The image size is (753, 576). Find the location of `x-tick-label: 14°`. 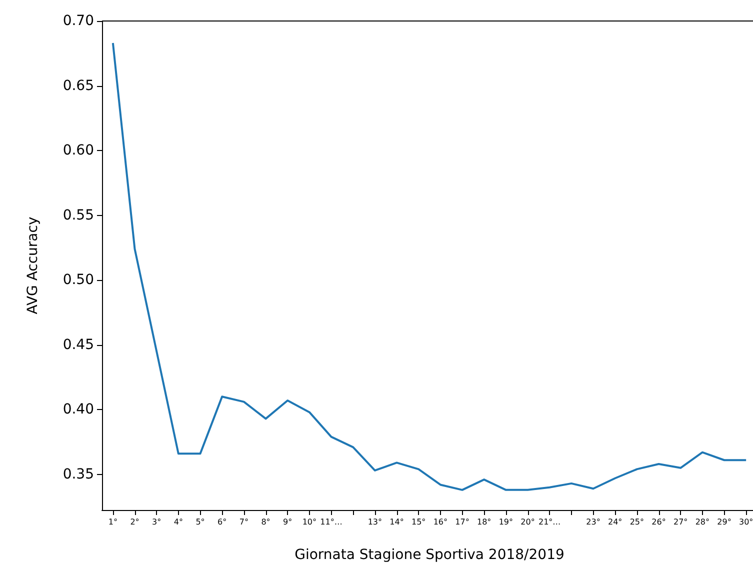

x-tick-label: 14° is located at coordinates (397, 522).